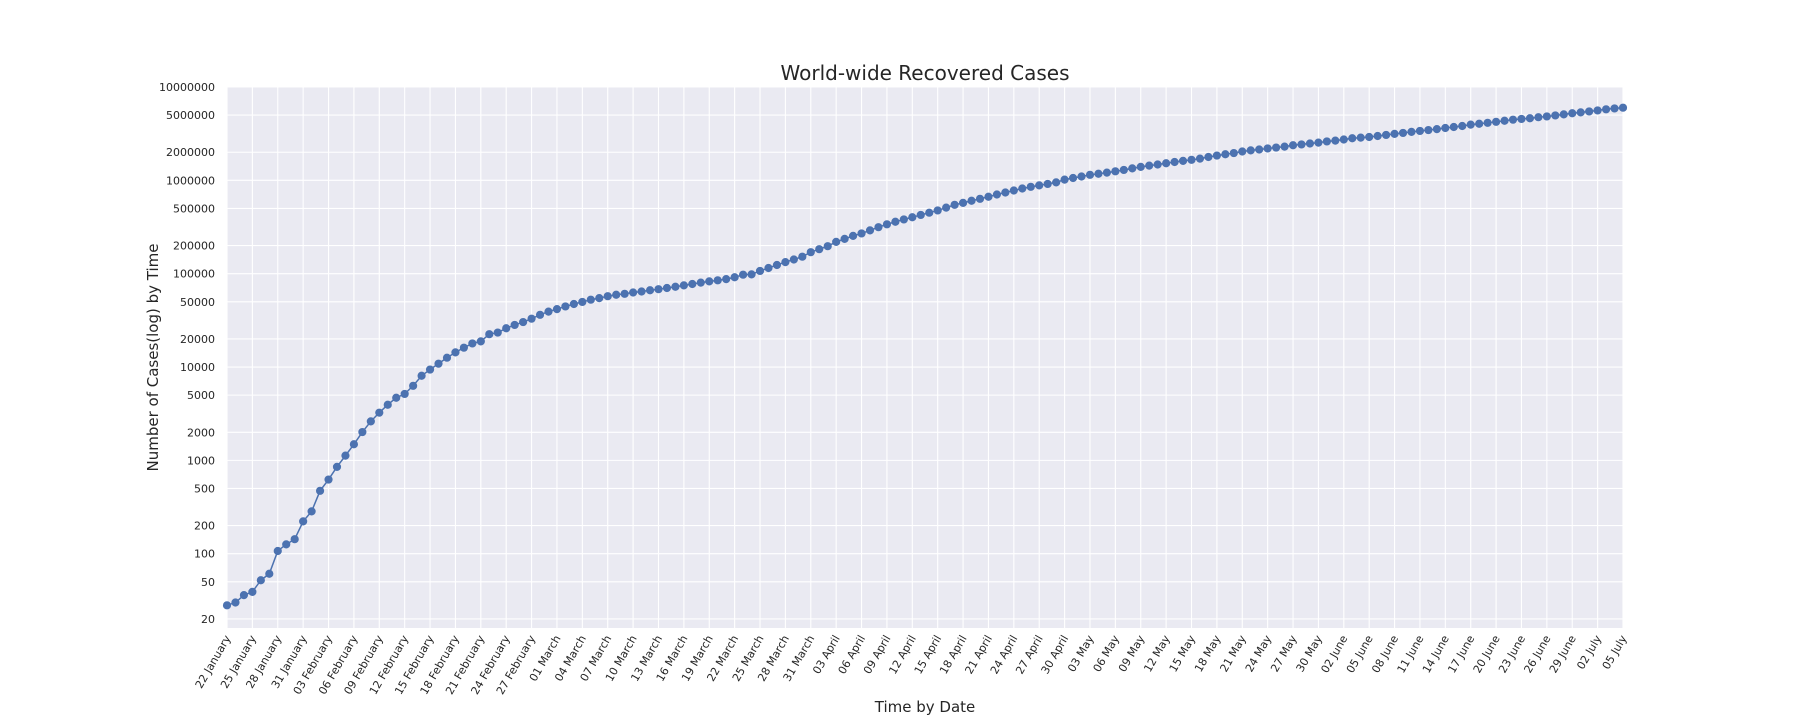 Image resolution: width=1800 pixels, height=720 pixels. I want to click on y-tick-label: 20000, so click(197, 339).